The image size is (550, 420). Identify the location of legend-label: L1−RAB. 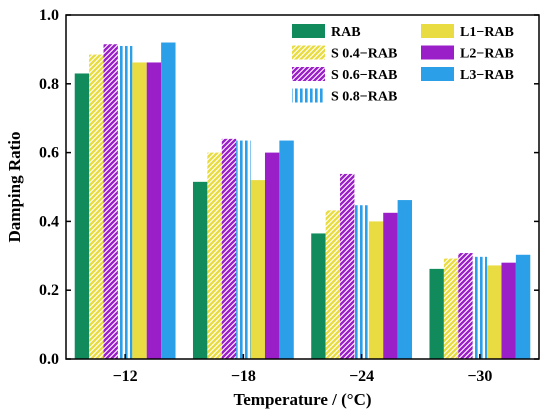
(487, 32).